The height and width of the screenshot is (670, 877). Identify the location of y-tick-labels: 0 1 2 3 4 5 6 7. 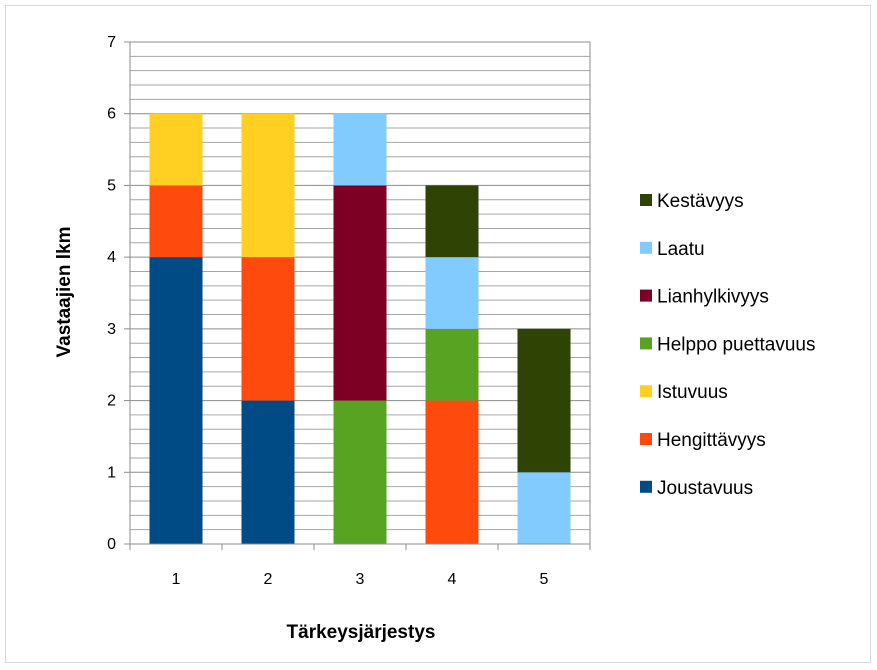
(111, 293).